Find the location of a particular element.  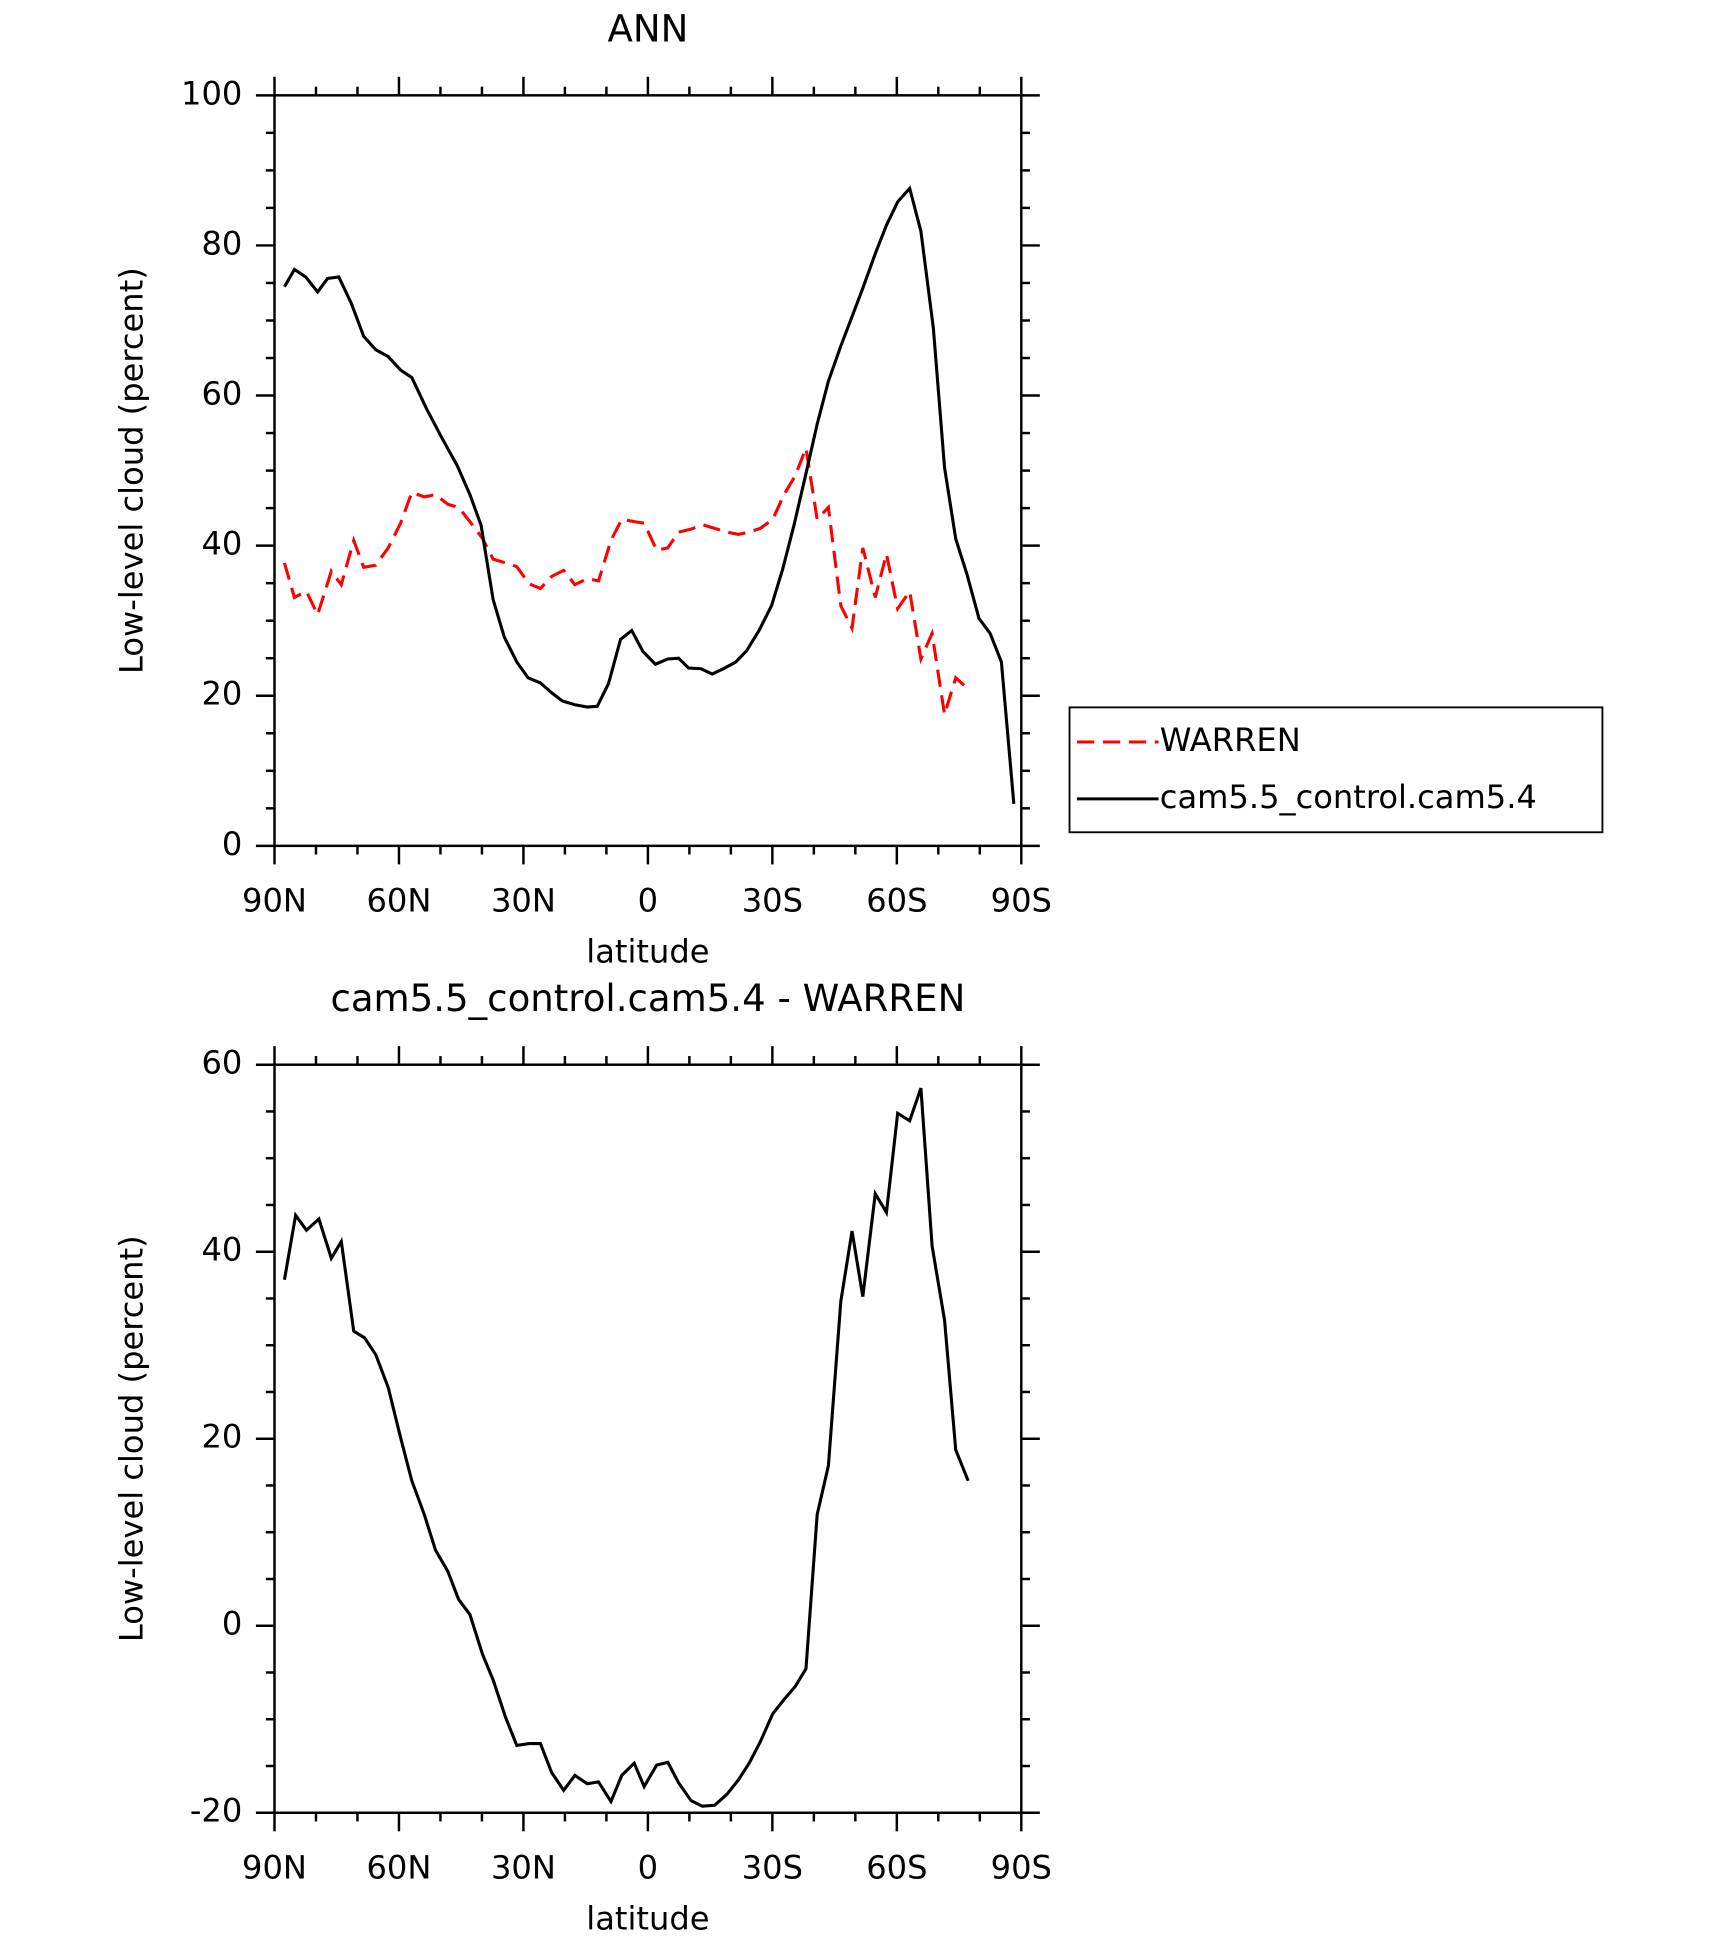

chart-title: cam5.5_control.cam5.4 - WARREN is located at coordinates (647, 998).